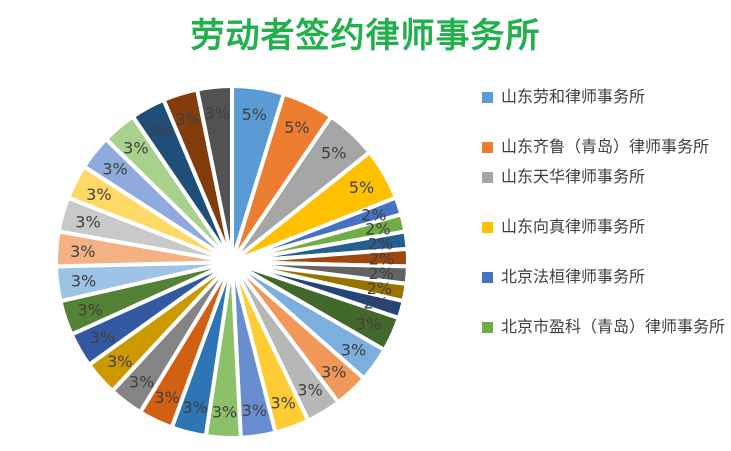 This screenshot has width=731, height=451. I want to click on legend-item: 山东齐鲁（青岛）律师事务所, so click(604, 147).